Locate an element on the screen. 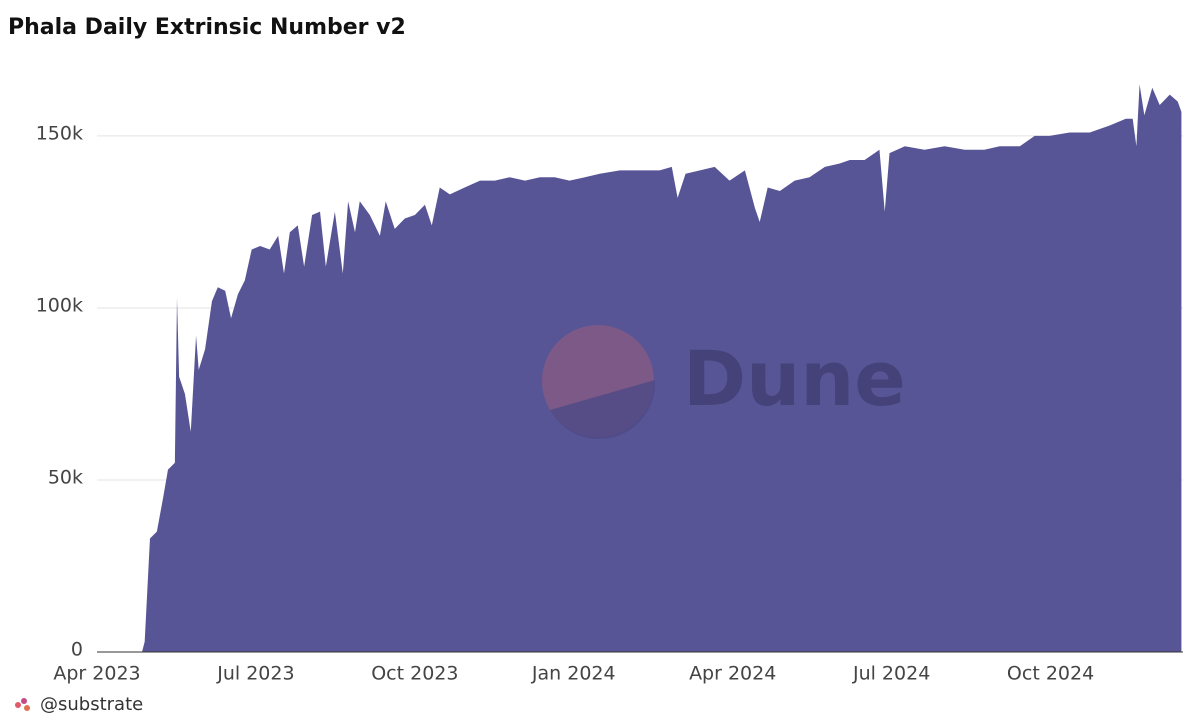 This screenshot has height=728, width=1200. y-tick-label: 150k is located at coordinates (59, 133).